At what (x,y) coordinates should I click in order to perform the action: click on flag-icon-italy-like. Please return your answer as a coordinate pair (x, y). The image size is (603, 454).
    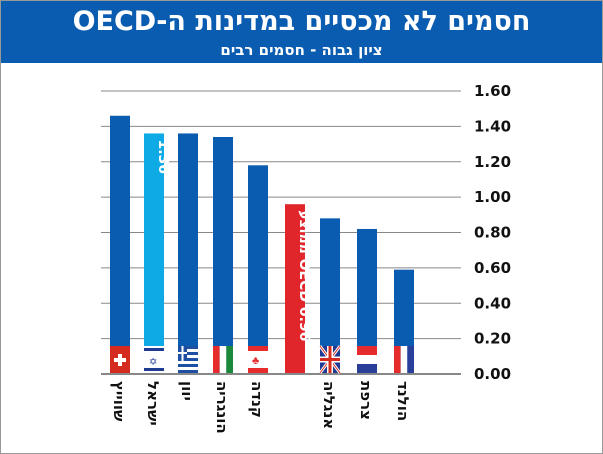
    Looking at the image, I should click on (223, 359).